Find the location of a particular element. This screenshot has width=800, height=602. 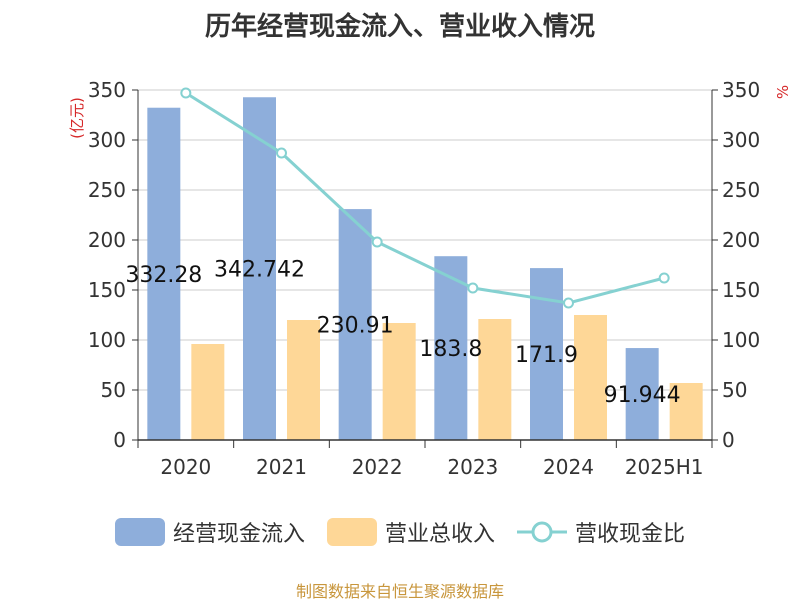

right-tick-label: 100 is located at coordinates (741, 340).